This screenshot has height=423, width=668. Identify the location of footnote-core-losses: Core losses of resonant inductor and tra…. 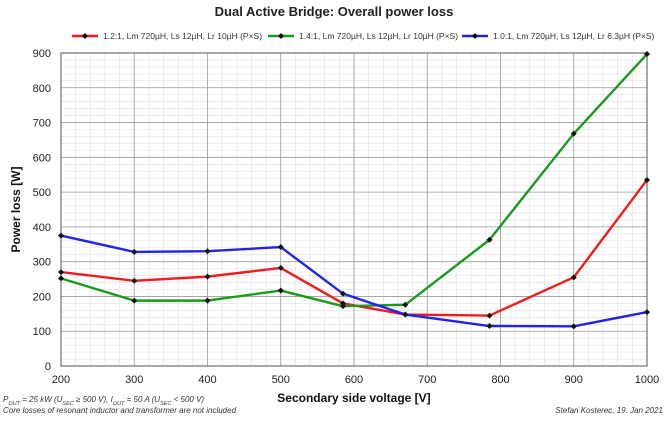
(120, 410).